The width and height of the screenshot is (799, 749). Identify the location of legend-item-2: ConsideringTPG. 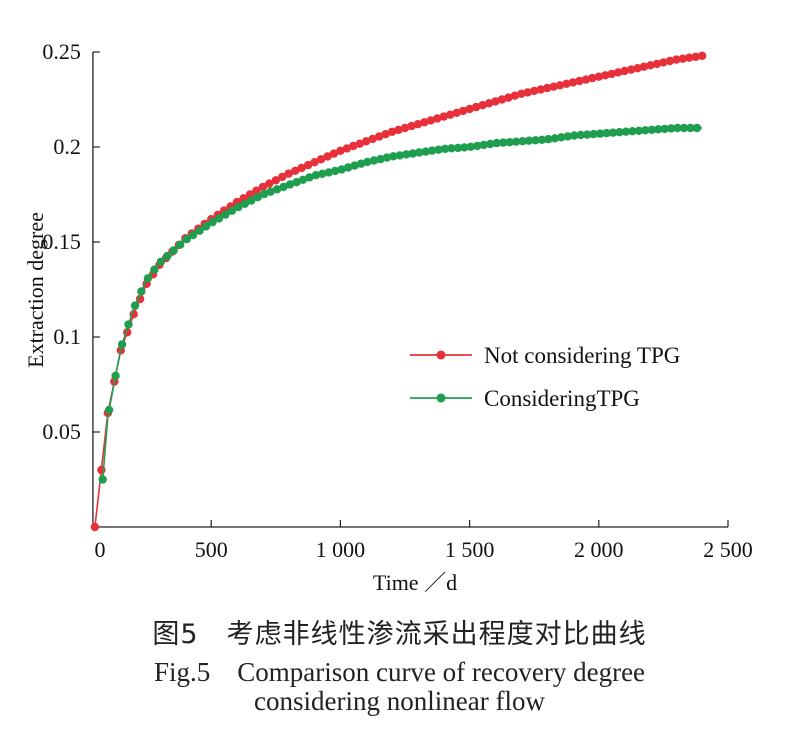
(525, 398).